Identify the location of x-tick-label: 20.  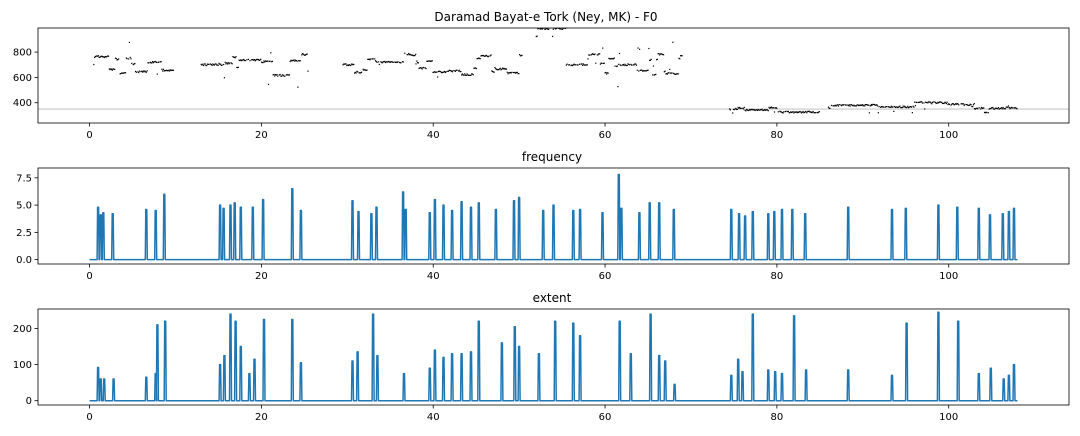
(261, 417).